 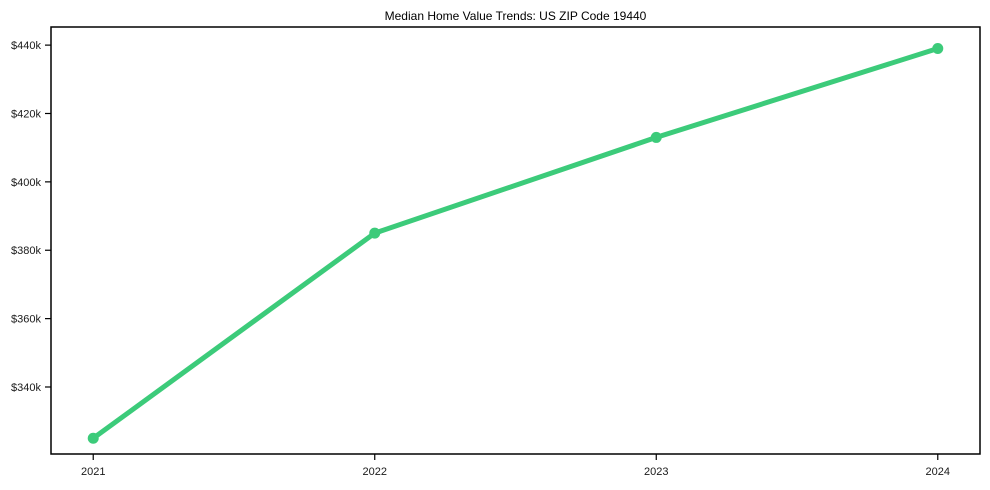 I want to click on y-axis-tick-label: $380k, so click(x=26, y=251).